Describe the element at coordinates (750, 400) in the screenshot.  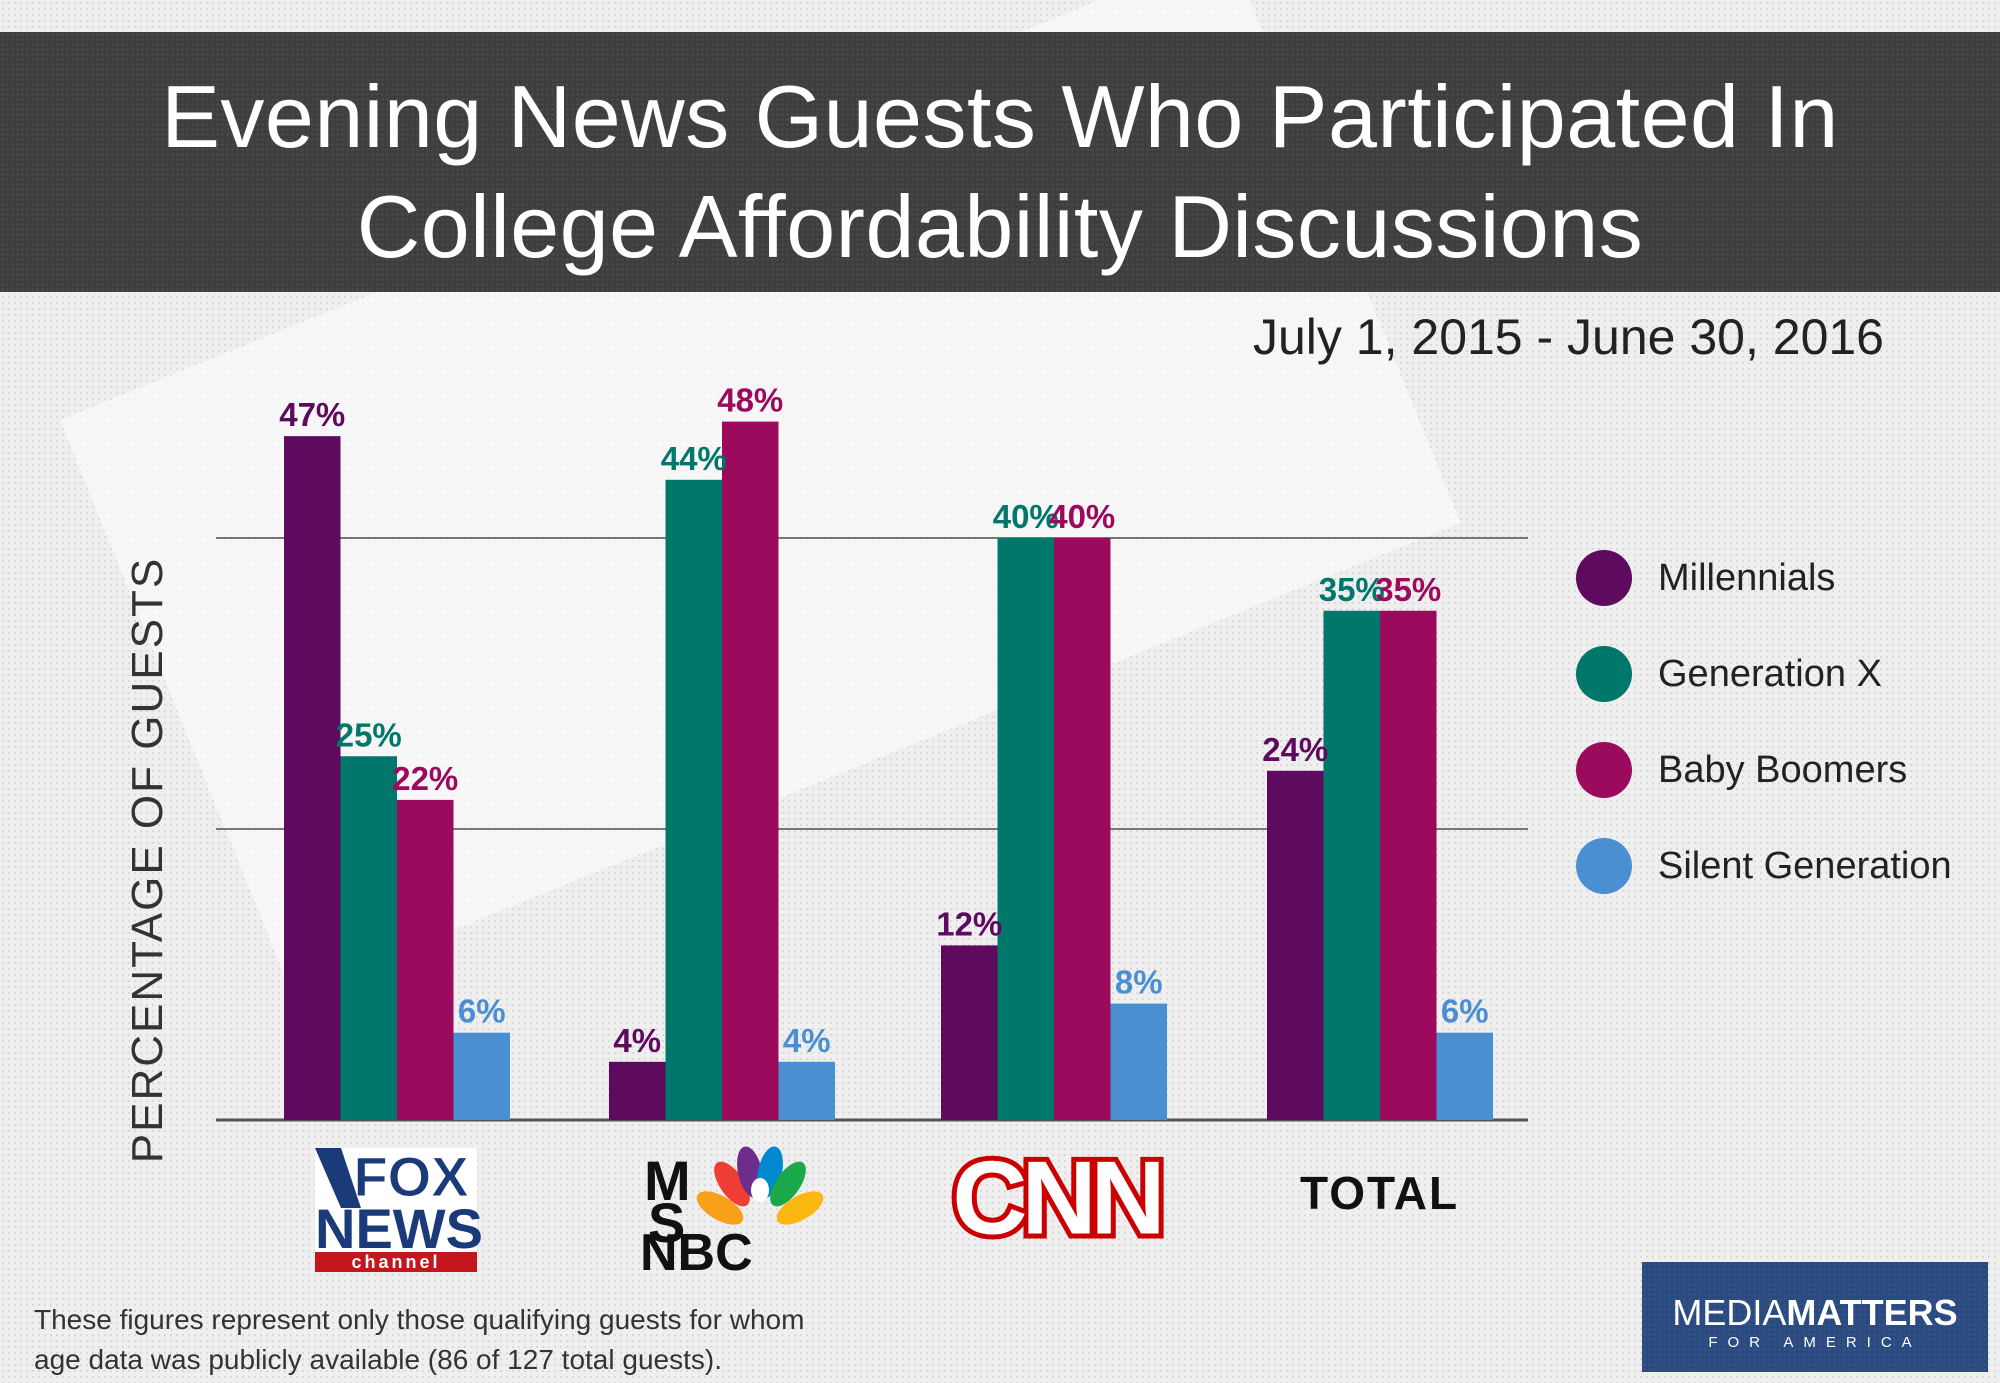
I see `data-label: 48%` at that location.